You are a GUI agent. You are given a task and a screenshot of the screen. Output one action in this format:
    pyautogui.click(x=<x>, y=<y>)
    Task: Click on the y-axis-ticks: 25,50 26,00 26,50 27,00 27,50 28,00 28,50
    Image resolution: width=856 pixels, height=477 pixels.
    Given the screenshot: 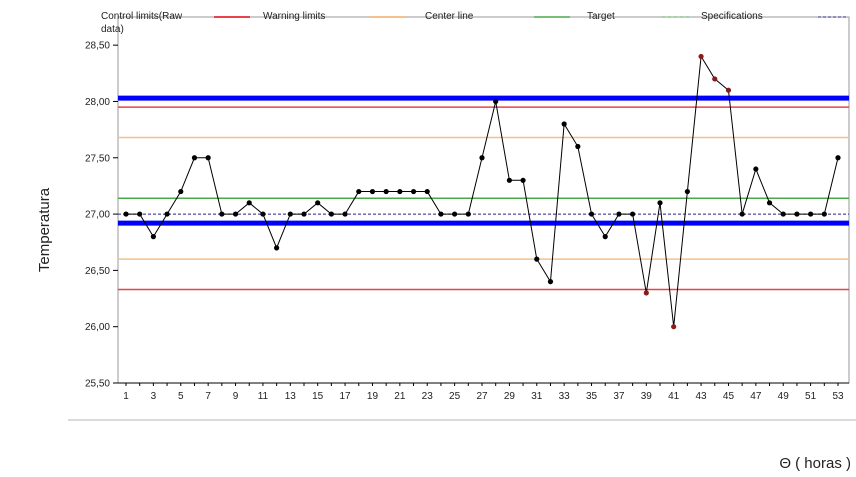 What is the action you would take?
    pyautogui.click(x=101, y=215)
    